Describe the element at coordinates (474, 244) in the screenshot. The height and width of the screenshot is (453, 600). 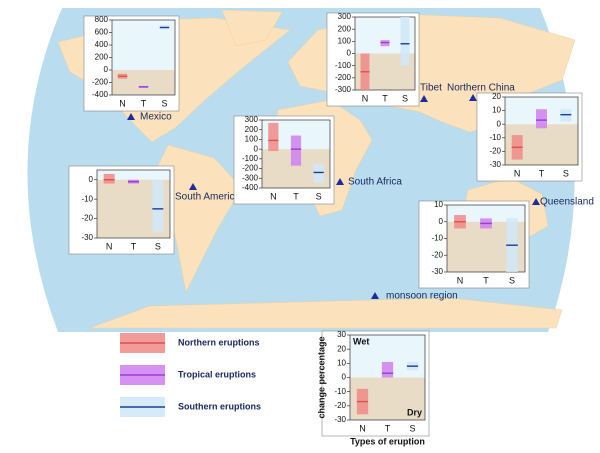
I see `inset-chart: -30 -20 -10 0 10 N T S` at that location.